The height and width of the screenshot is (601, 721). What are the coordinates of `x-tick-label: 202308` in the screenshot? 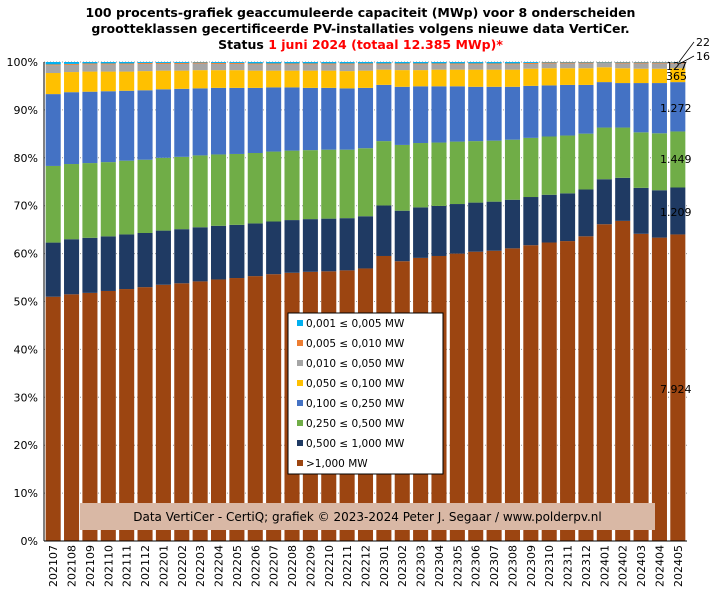 It's located at (512, 566).